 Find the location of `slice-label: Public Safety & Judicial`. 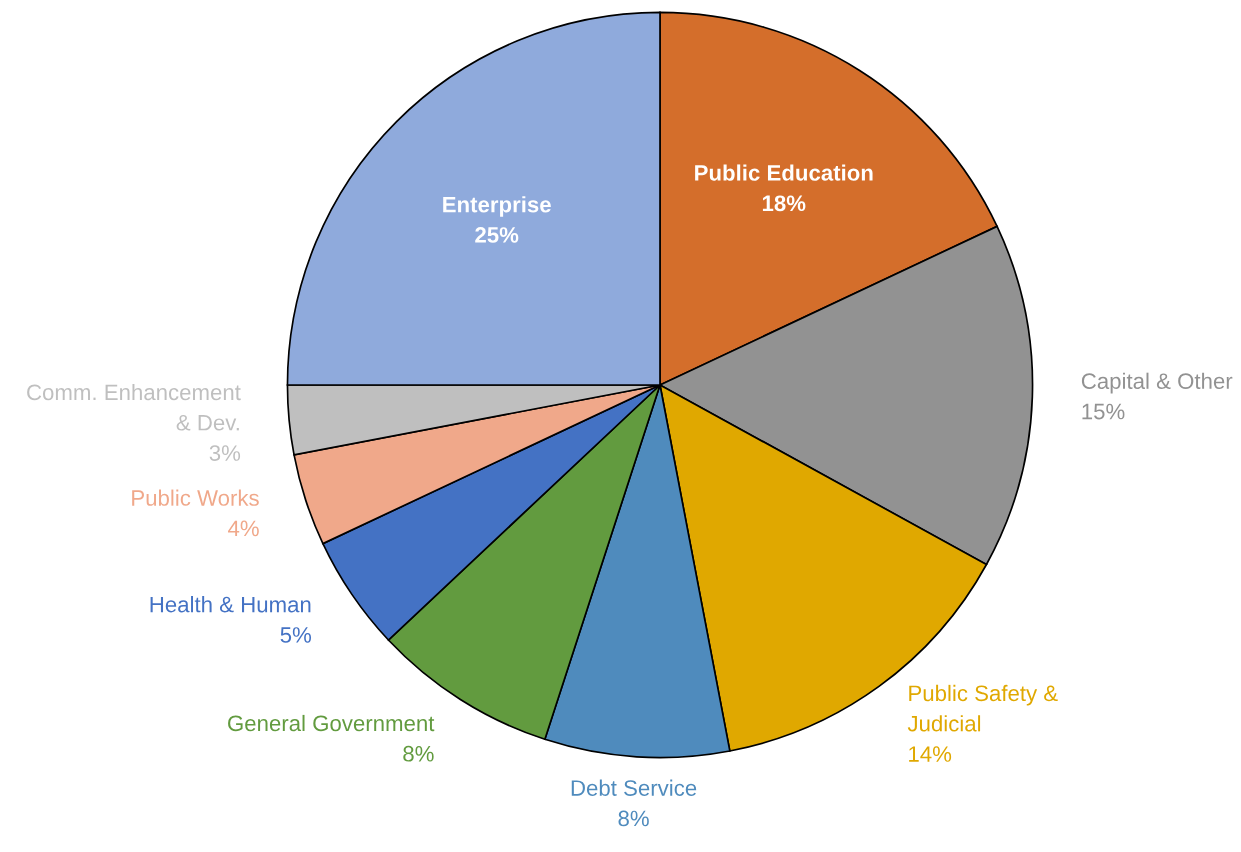

slice-label: Public Safety & Judicial is located at coordinates (982, 708).